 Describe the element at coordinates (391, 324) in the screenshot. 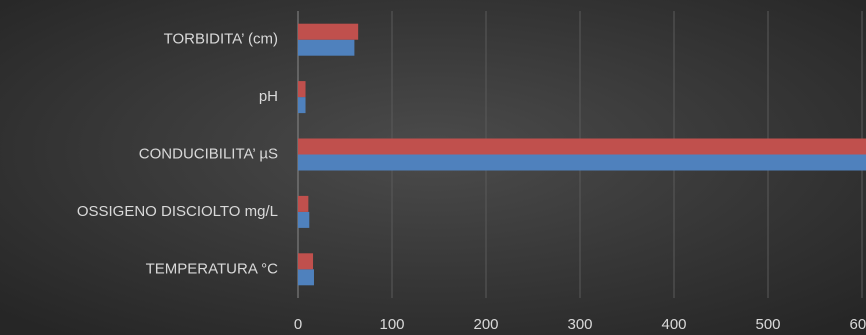

I see `x-tick-label: 100` at that location.